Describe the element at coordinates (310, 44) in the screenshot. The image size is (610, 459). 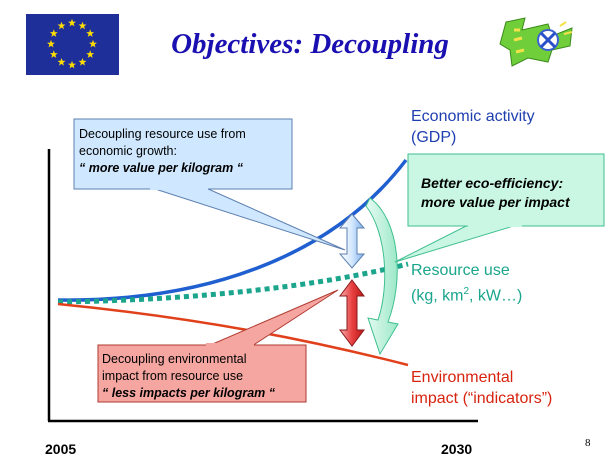
I see `page-title: Objectives: Decoupling` at that location.